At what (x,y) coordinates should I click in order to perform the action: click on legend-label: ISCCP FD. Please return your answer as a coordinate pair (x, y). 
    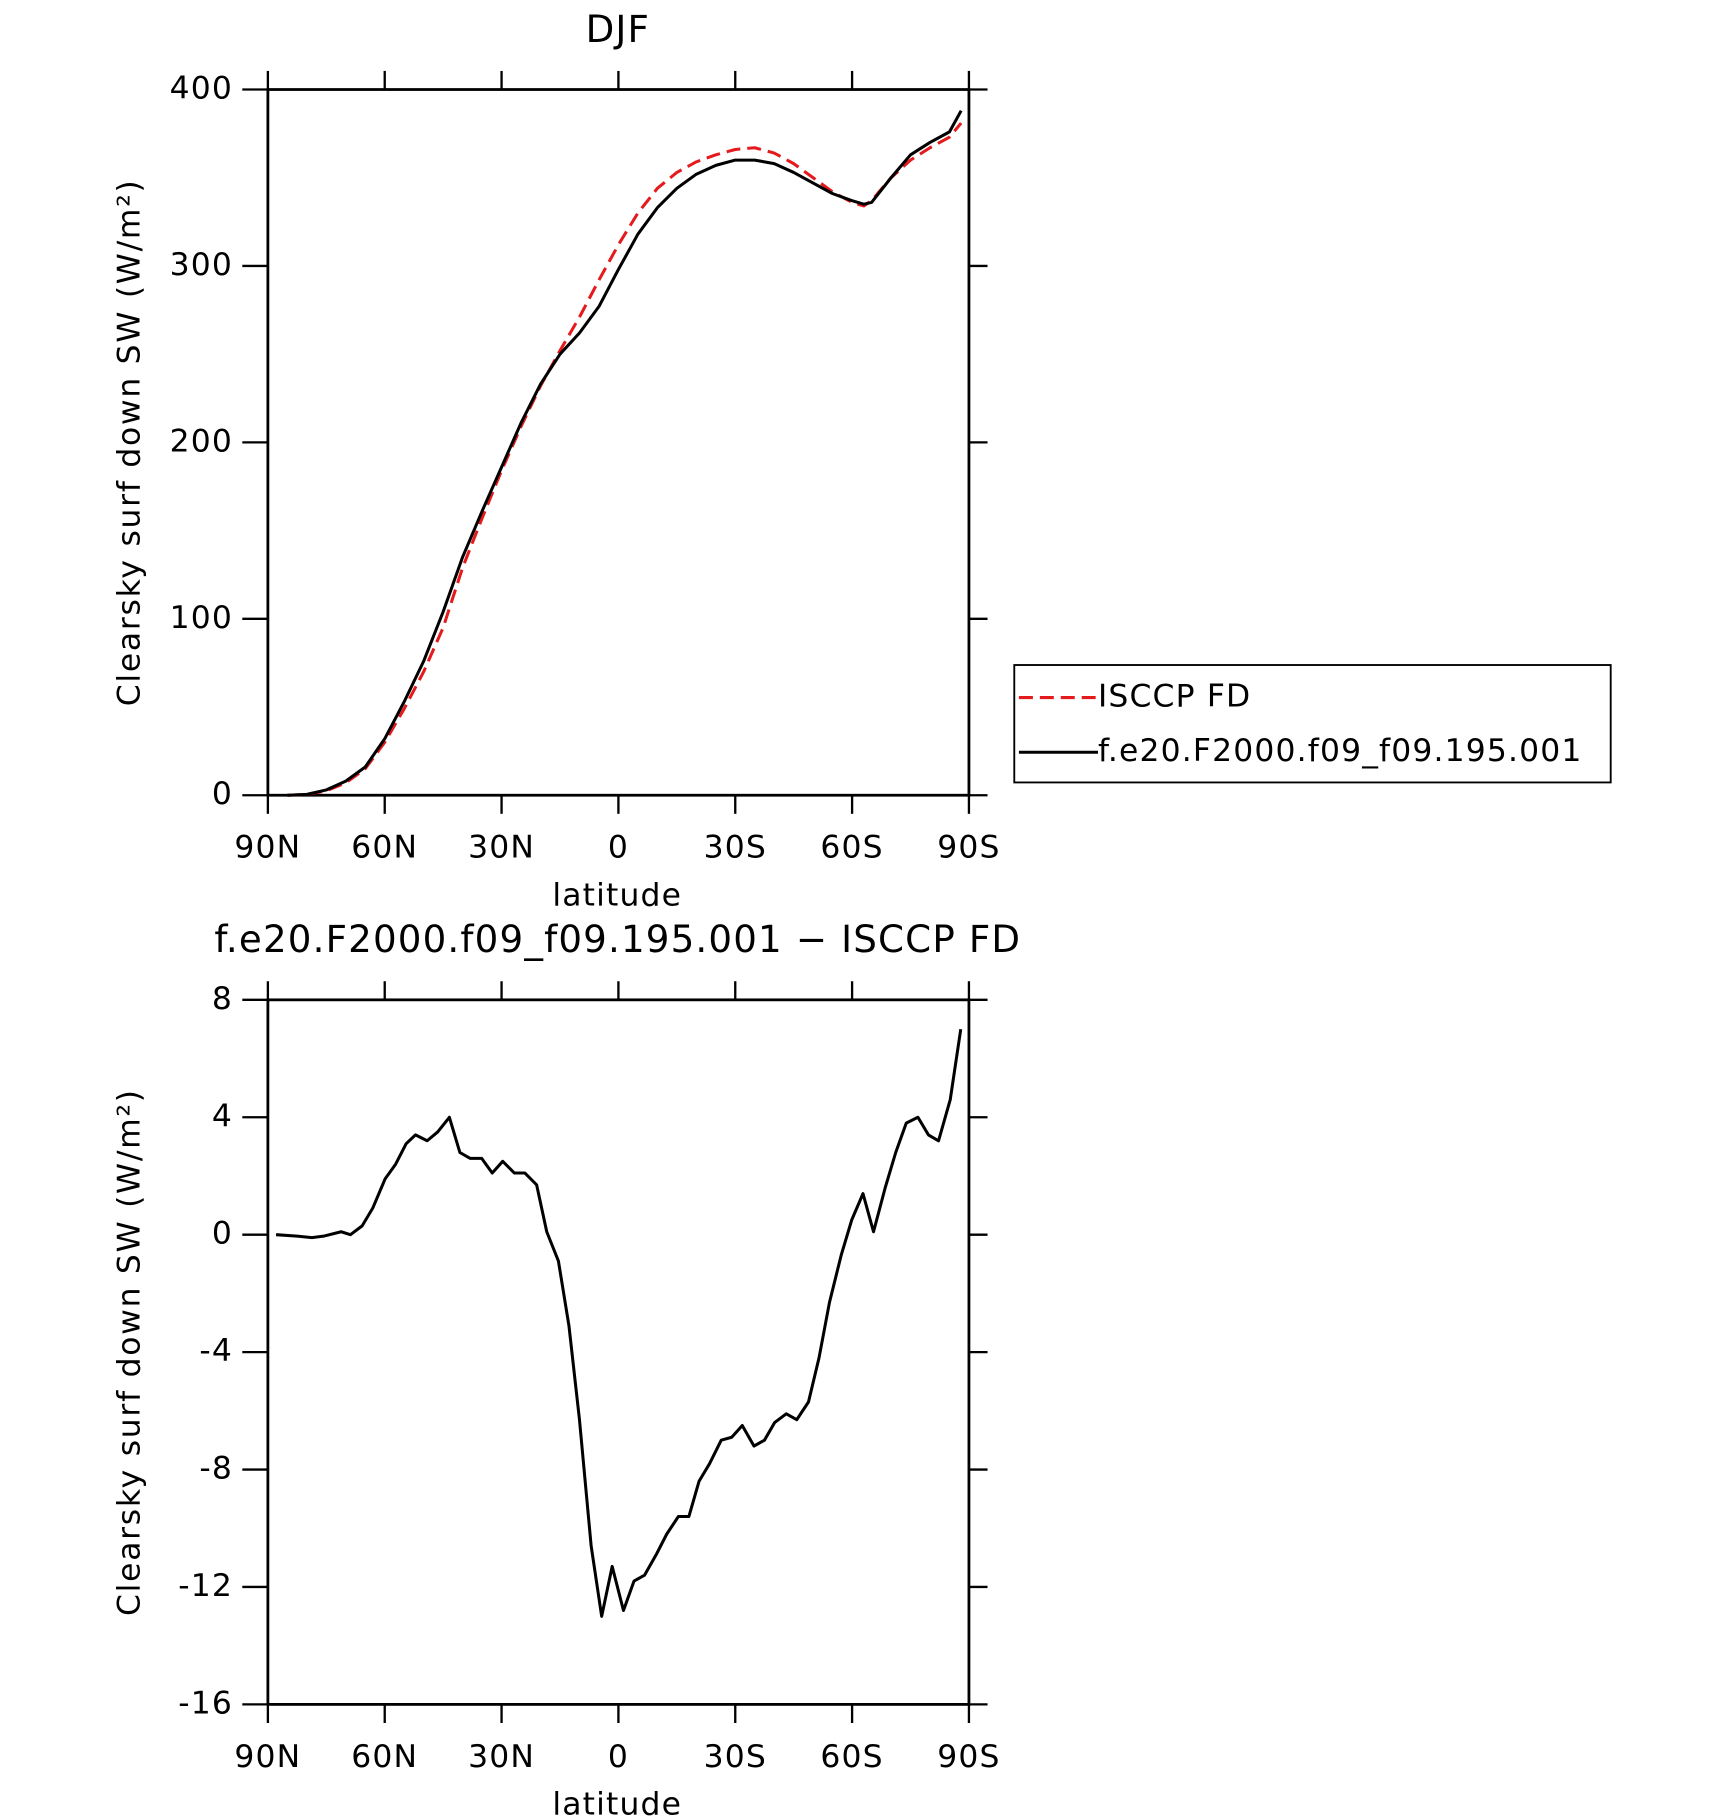
    Looking at the image, I should click on (1174, 697).